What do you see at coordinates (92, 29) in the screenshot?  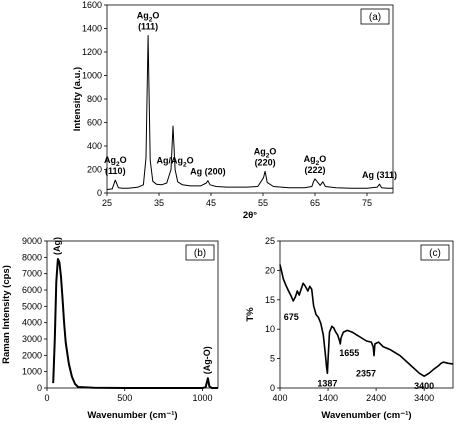 I see `y-tick-label: 1400` at bounding box center [92, 29].